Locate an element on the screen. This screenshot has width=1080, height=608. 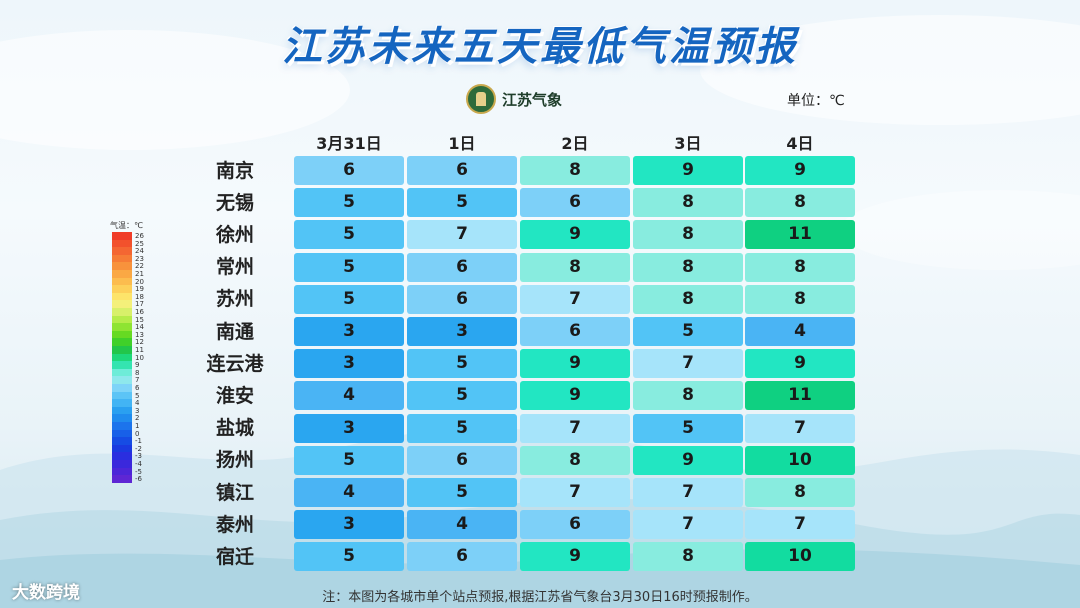
legend-label: 6 is located at coordinates (137, 388).